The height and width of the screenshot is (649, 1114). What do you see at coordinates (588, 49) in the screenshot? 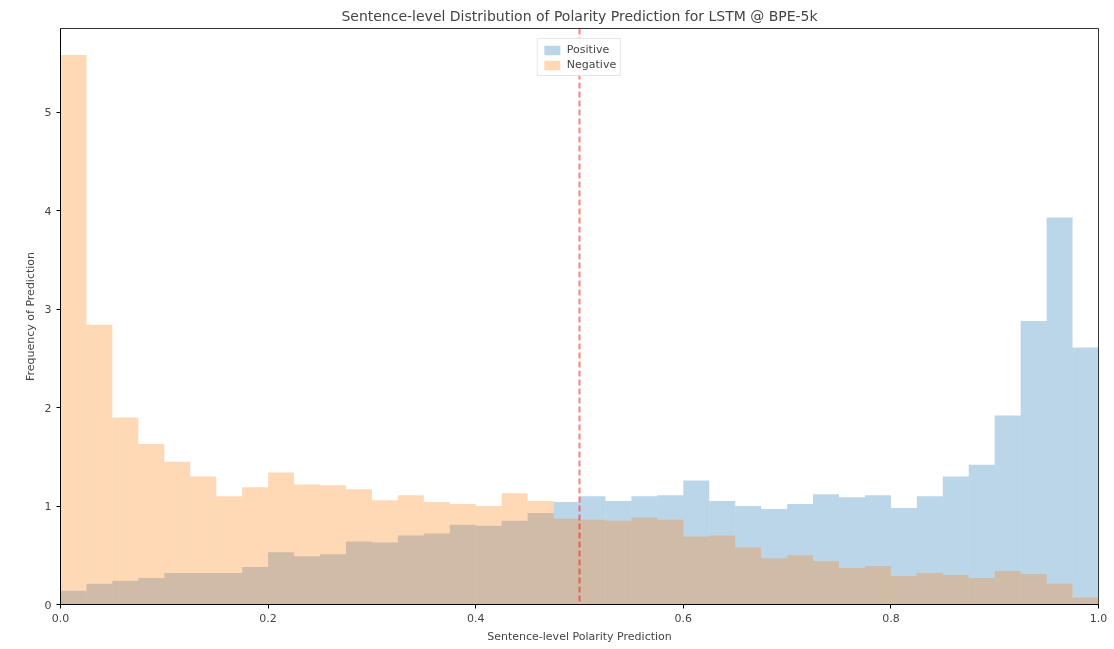
I see `legend-label: Positive` at bounding box center [588, 49].